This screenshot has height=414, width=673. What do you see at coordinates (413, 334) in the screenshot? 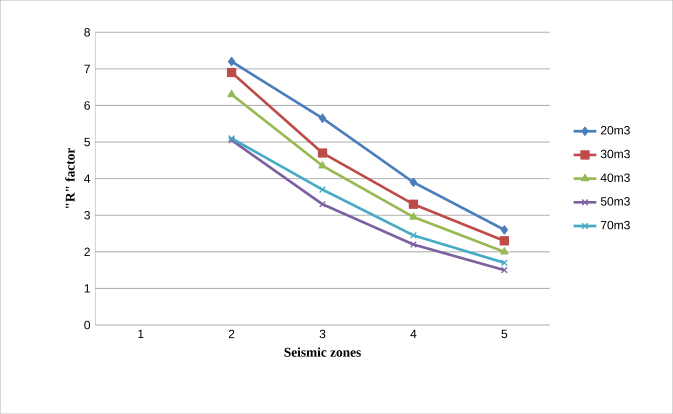
I see `x-tick-label: 4` at bounding box center [413, 334].